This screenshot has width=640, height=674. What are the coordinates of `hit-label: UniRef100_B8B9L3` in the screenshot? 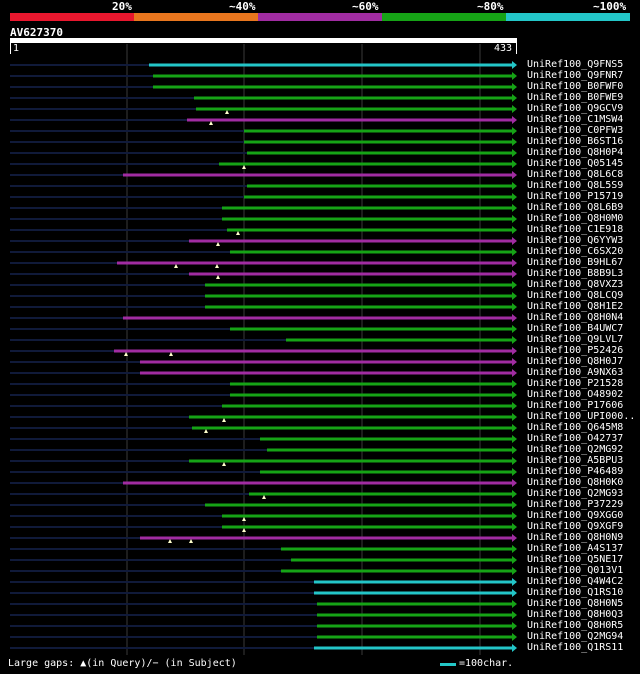 It's located at (575, 273).